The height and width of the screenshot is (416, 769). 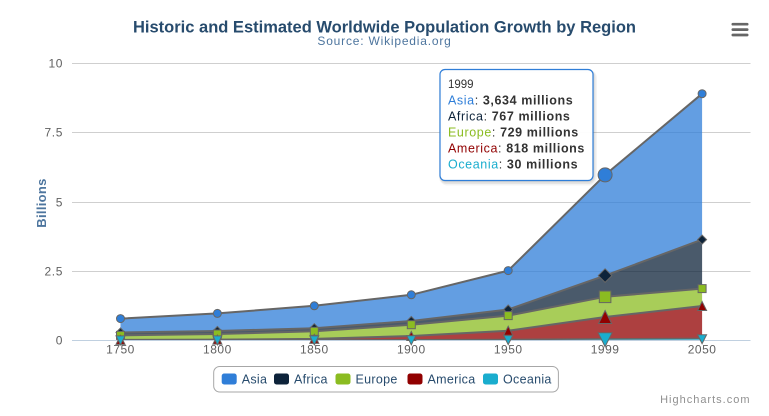 What do you see at coordinates (509, 117) in the screenshot?
I see `svg-text: Africa: 767 millions` at bounding box center [509, 117].